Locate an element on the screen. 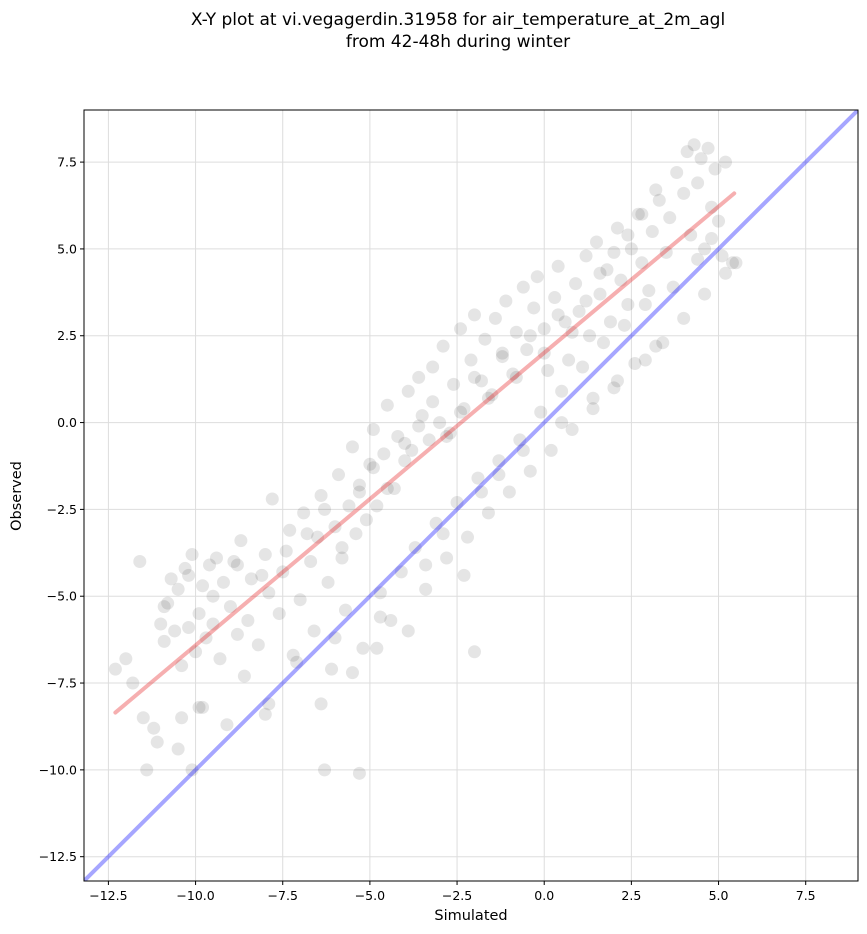 The image size is (867, 934). y-tick-label: −10.0 is located at coordinates (58, 769).